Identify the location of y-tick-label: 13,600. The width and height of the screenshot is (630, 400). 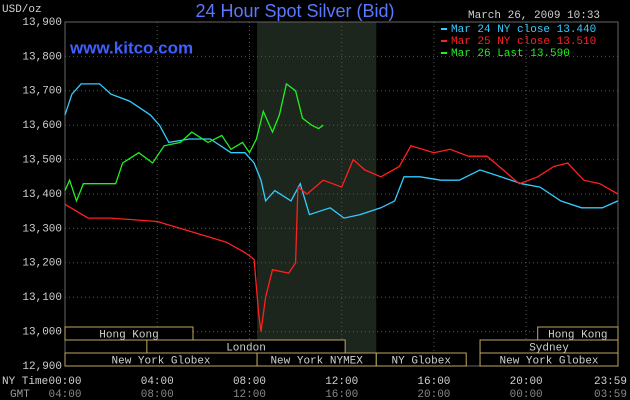
(42, 126).